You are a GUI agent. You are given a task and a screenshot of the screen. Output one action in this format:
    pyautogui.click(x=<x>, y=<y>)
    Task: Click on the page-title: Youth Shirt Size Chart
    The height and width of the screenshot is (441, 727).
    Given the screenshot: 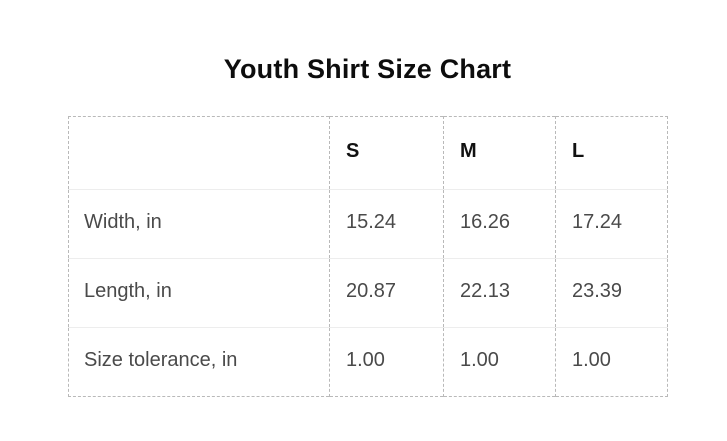 What is the action you would take?
    pyautogui.click(x=367, y=69)
    